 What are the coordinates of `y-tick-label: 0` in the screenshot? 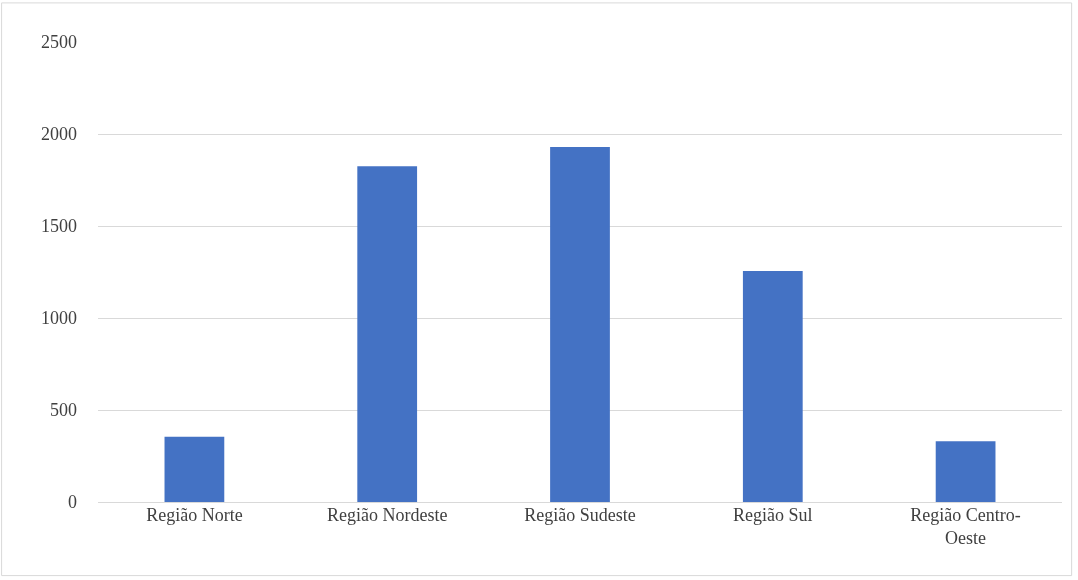 It's located at (72, 502).